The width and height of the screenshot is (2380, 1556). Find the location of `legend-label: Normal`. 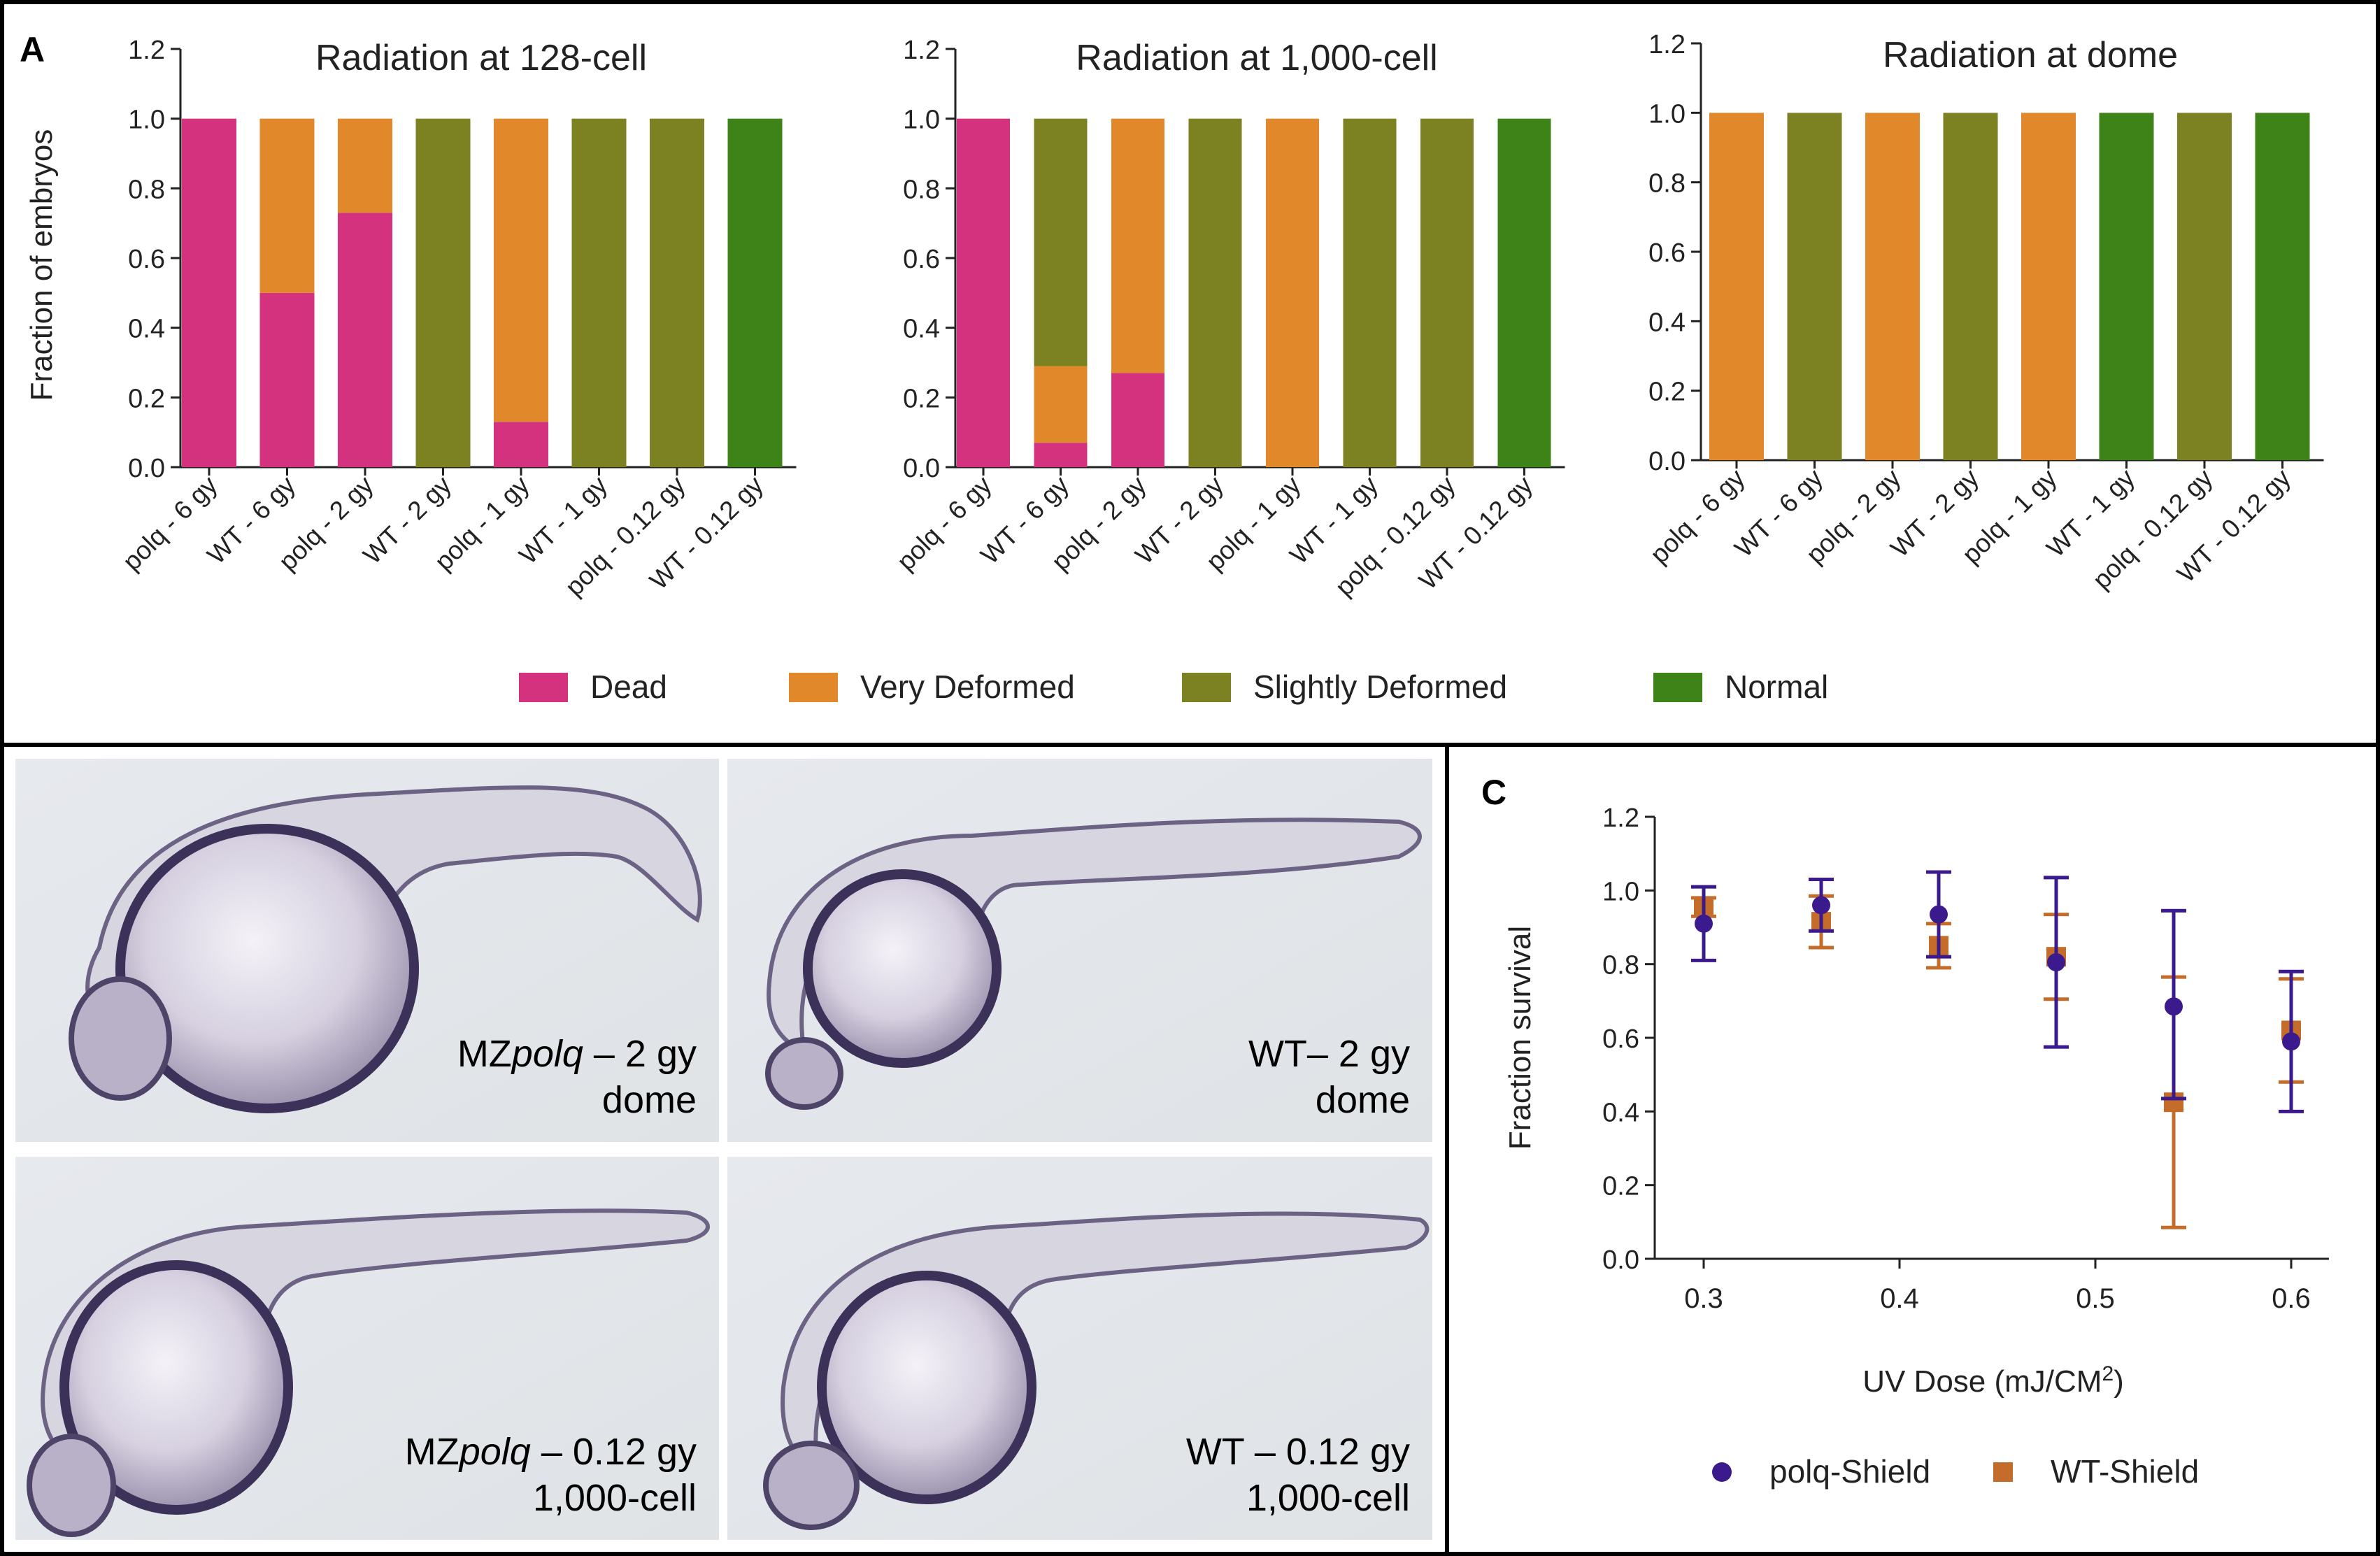

legend-label: Normal is located at coordinates (1776, 687).